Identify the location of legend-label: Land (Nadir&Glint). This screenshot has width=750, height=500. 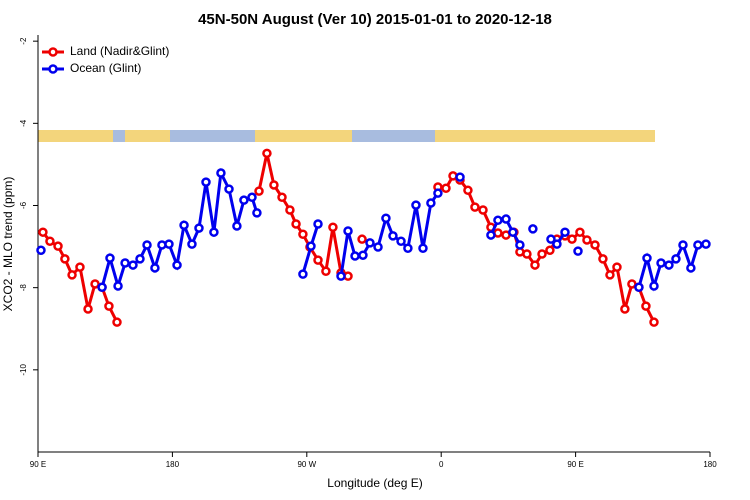
(119, 51).